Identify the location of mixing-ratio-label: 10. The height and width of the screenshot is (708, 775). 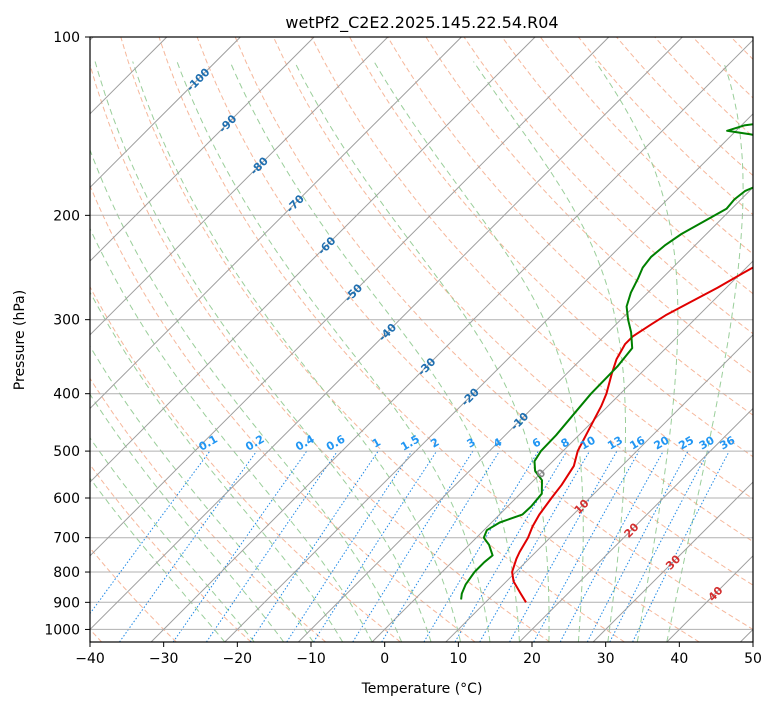
(588, 442).